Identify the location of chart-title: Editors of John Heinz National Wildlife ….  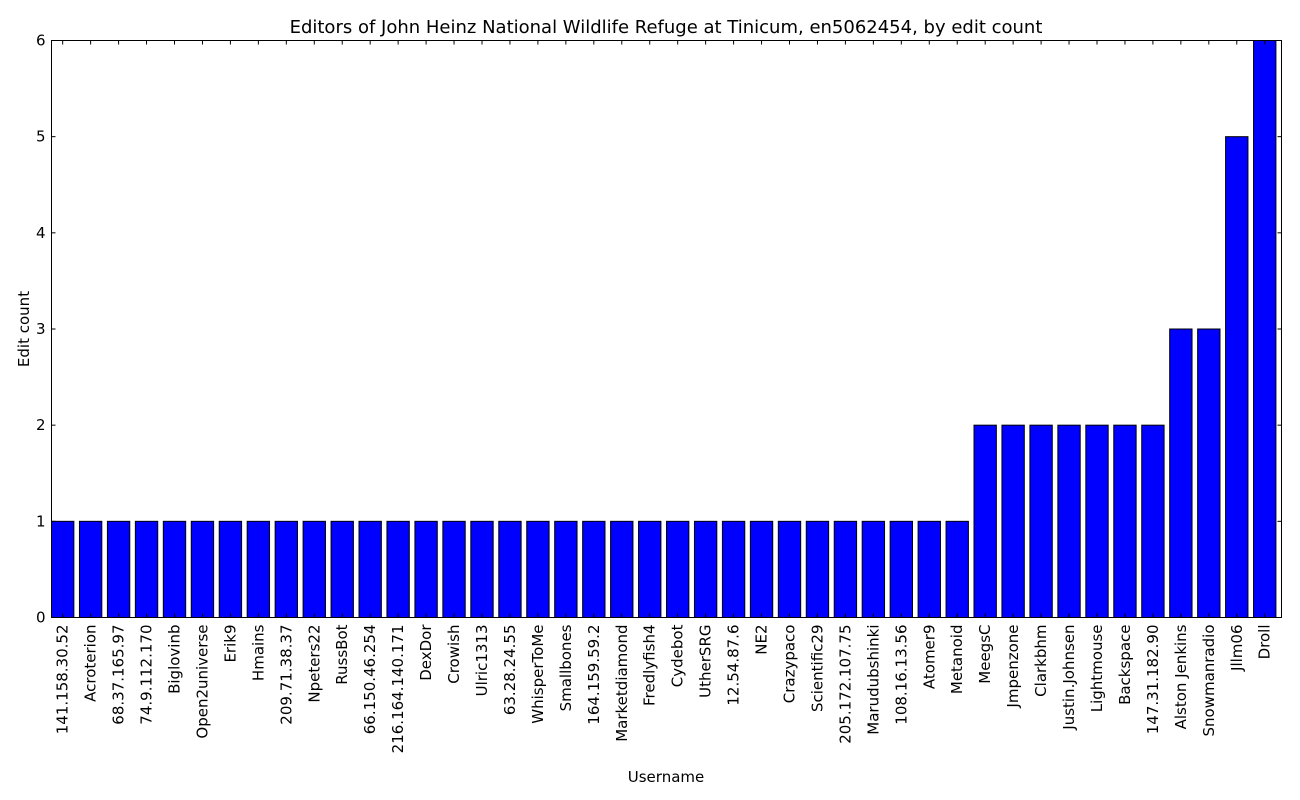
(666, 27).